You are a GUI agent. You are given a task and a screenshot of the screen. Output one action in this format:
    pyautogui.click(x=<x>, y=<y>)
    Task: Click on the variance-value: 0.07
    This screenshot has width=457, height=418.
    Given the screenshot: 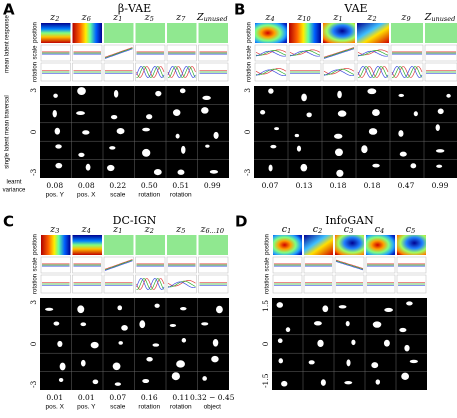 What is the action you would take?
    pyautogui.click(x=117, y=397)
    